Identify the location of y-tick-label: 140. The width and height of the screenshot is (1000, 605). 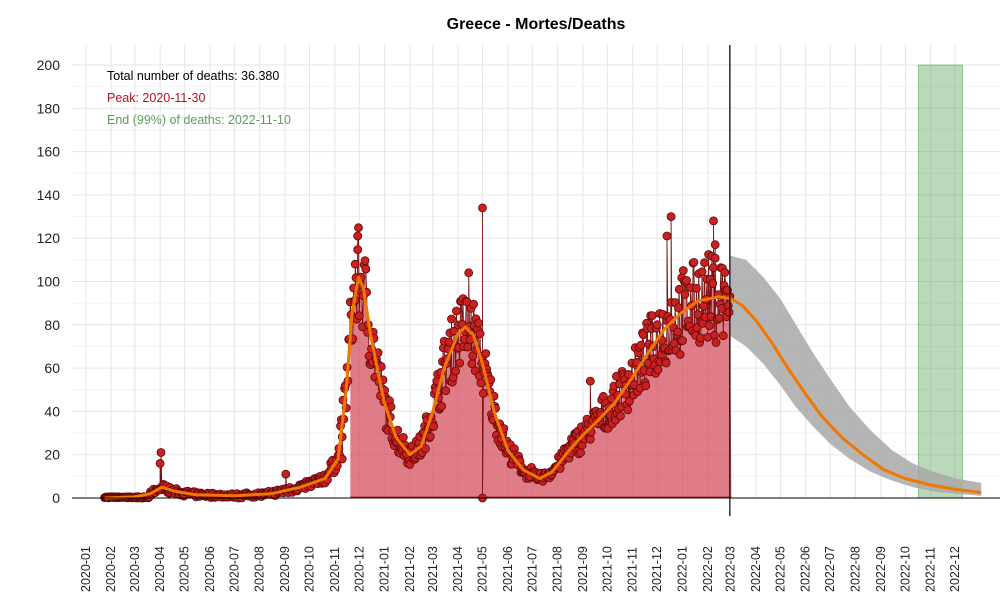
(49, 195).